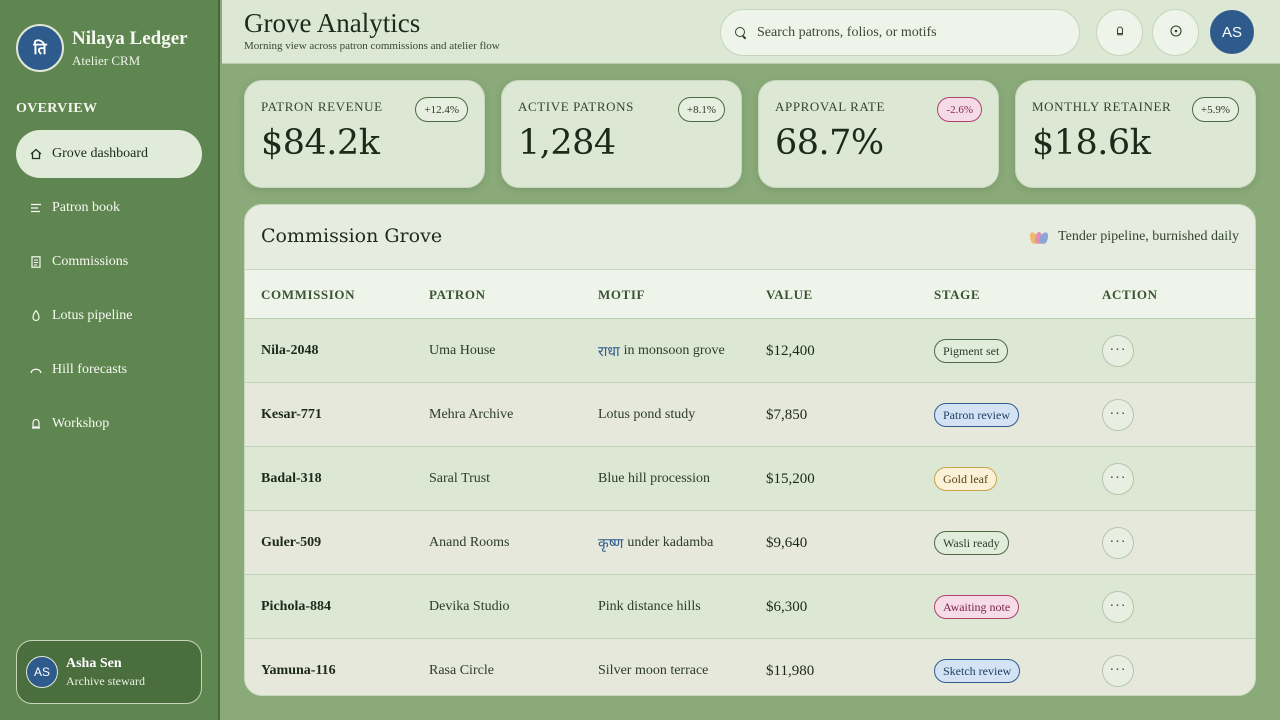 The image size is (1280, 720). I want to click on kpi-delta-badge: -2.6%, so click(959, 109).